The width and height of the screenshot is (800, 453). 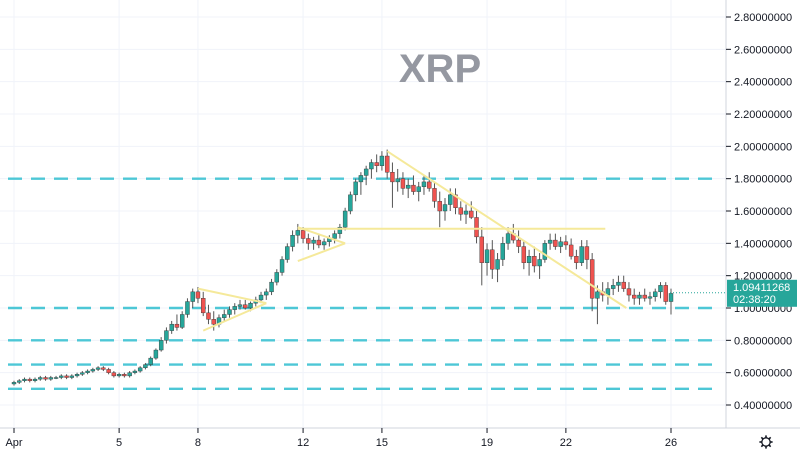 I want to click on price-tick-label: 2.80000000, so click(x=763, y=18).